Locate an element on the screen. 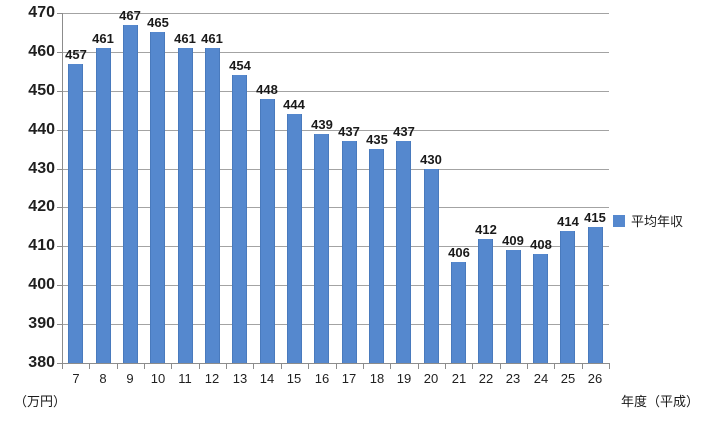 The height and width of the screenshot is (438, 728). bar-value-label: 415 is located at coordinates (595, 217).